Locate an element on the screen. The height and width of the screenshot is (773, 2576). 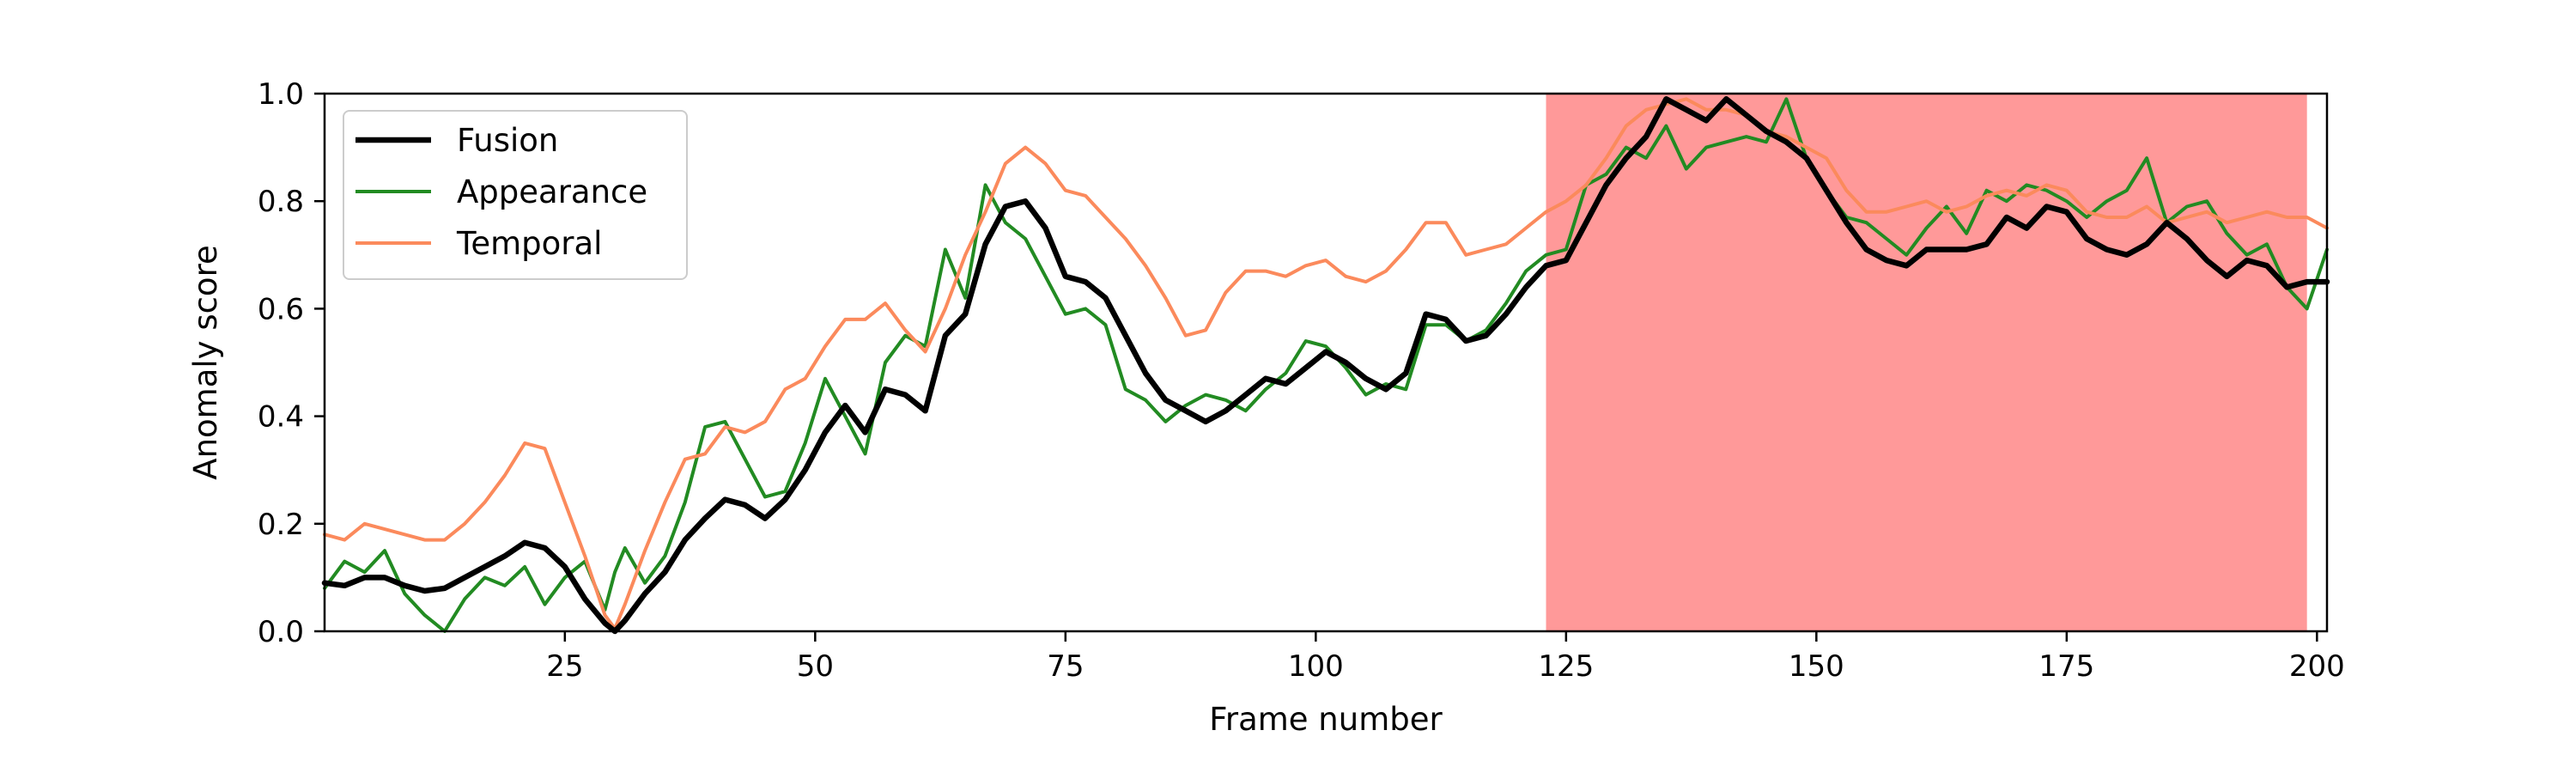
x-tick-label: 200 is located at coordinates (2317, 666).